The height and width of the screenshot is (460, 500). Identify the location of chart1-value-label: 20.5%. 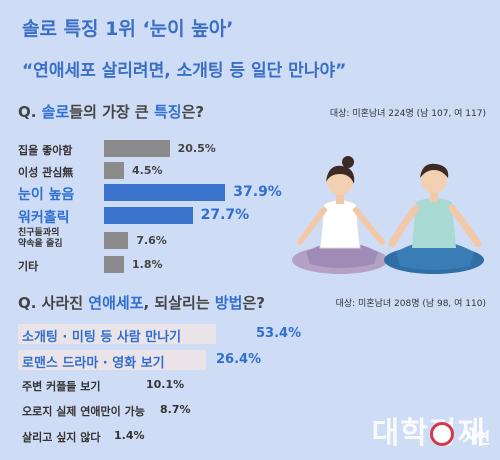
(196, 148).